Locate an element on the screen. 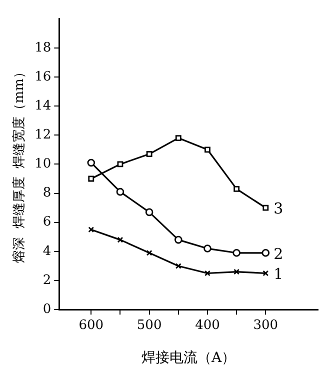  x-tick-label: 400 is located at coordinates (207, 325).